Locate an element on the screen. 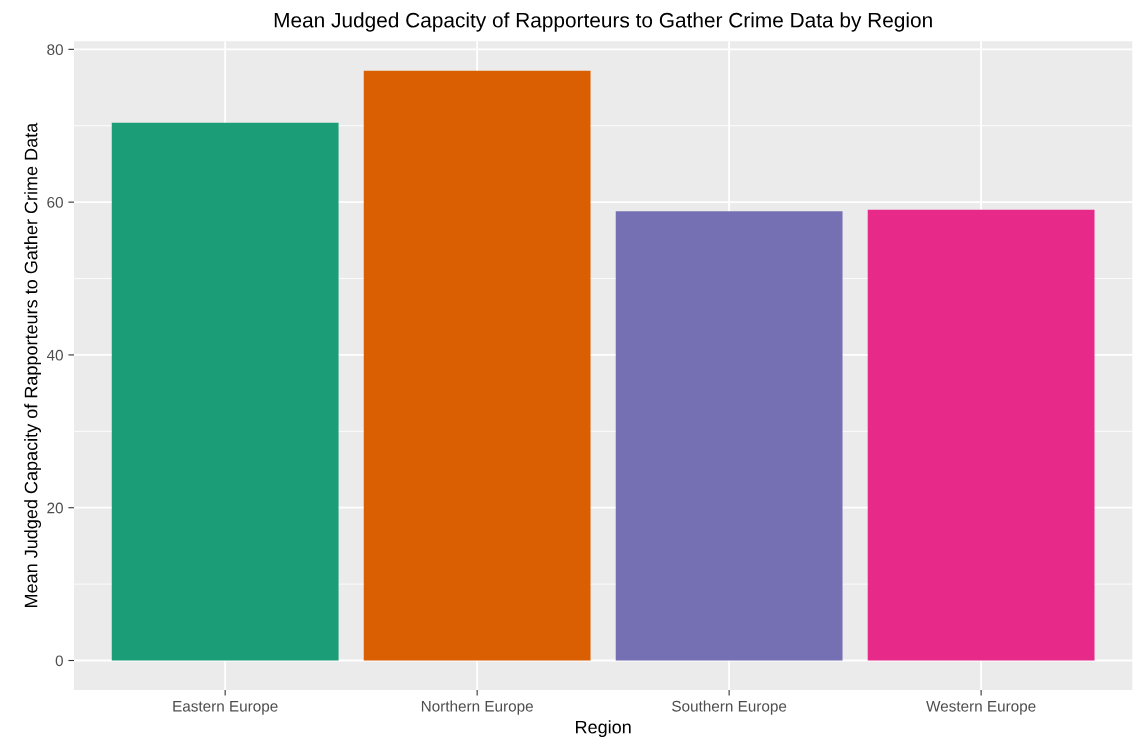  x-tick-label: Western Europe is located at coordinates (981, 707).